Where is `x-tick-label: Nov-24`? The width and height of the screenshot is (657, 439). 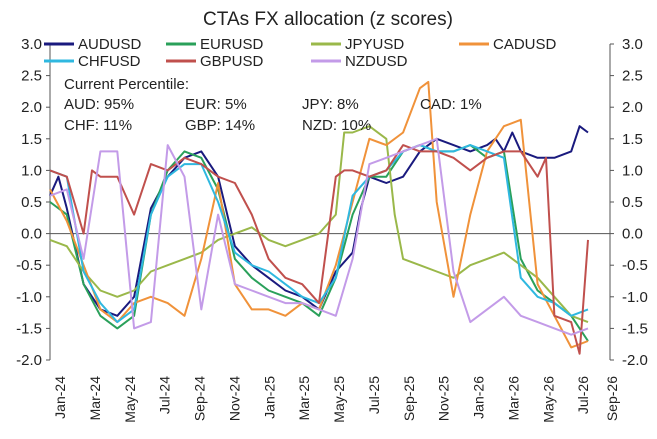 x-tick-label: Nov-24 is located at coordinates (234, 398).